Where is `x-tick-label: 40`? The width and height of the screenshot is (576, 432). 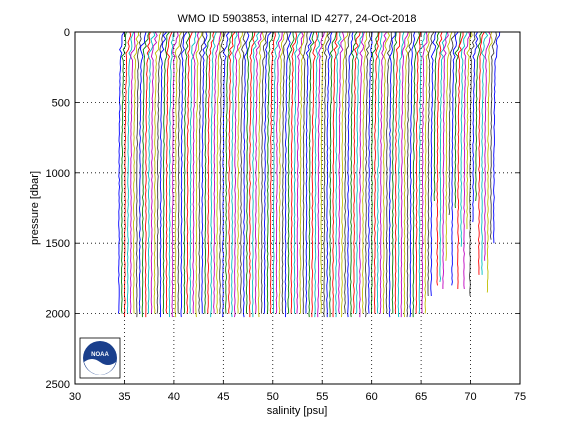 x-tick-label: 40 is located at coordinates (174, 397).